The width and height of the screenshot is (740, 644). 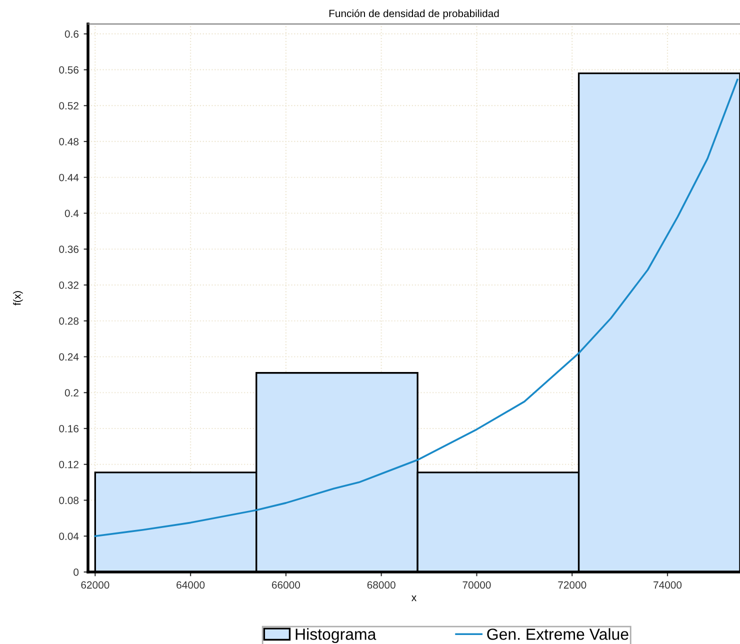 I want to click on x-tick-label: 72000, so click(x=572, y=585).